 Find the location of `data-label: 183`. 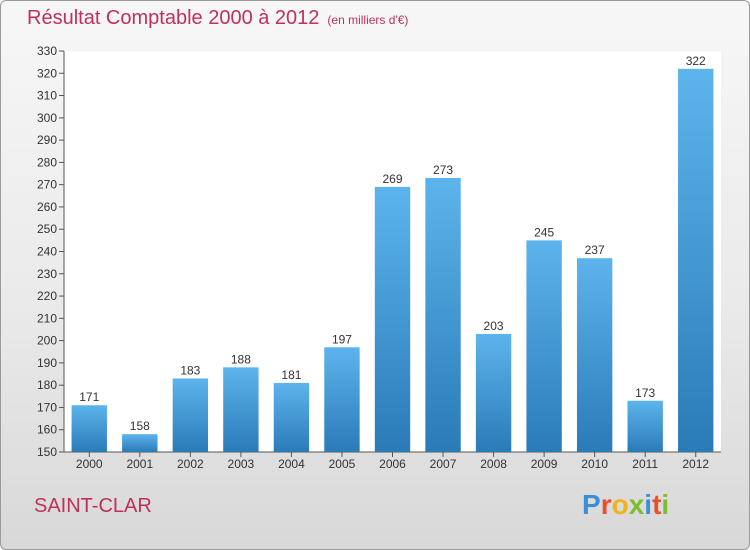

data-label: 183 is located at coordinates (190, 370).